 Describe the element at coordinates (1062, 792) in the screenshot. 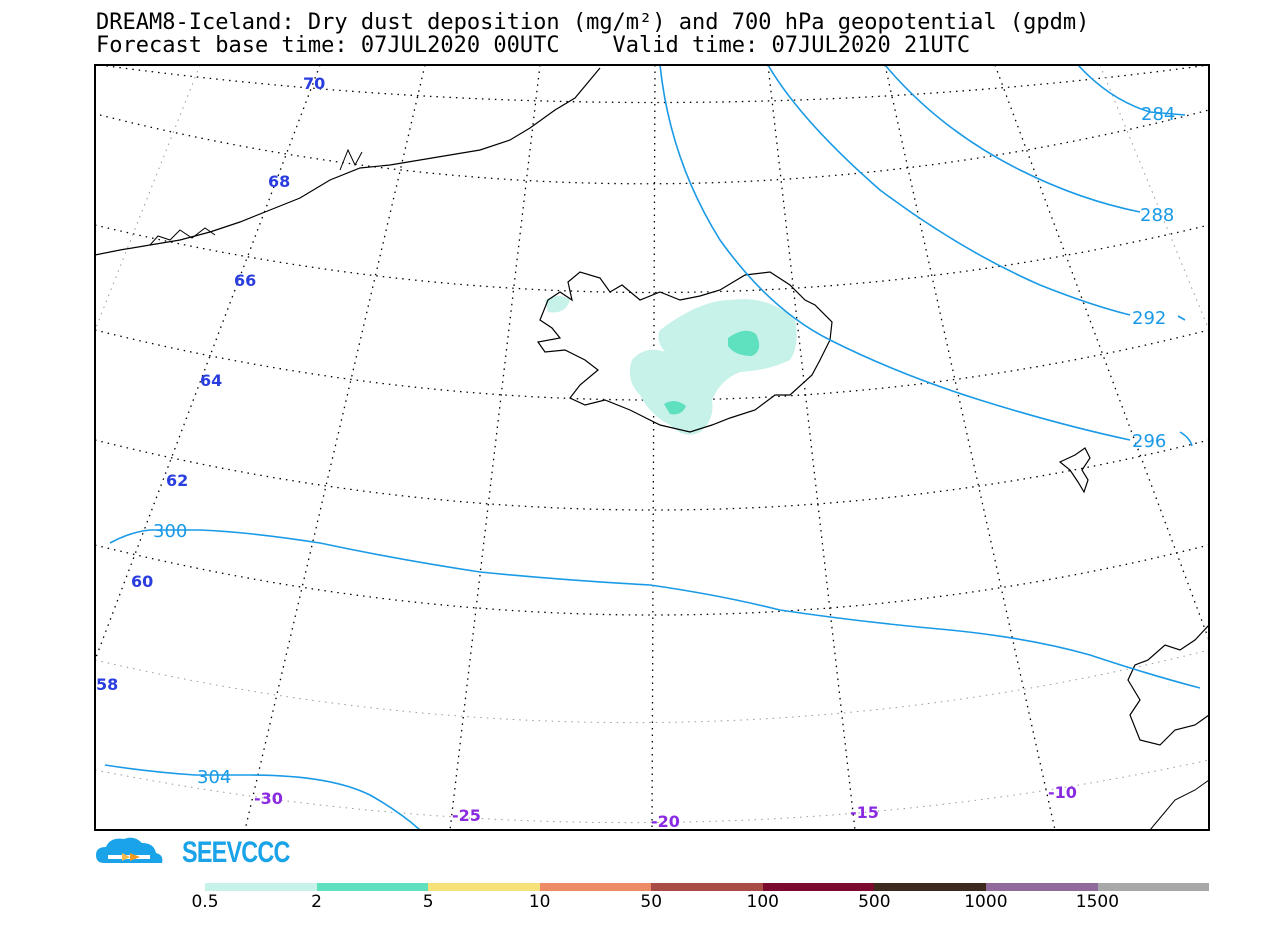

I see `lon-label-10: -10` at that location.